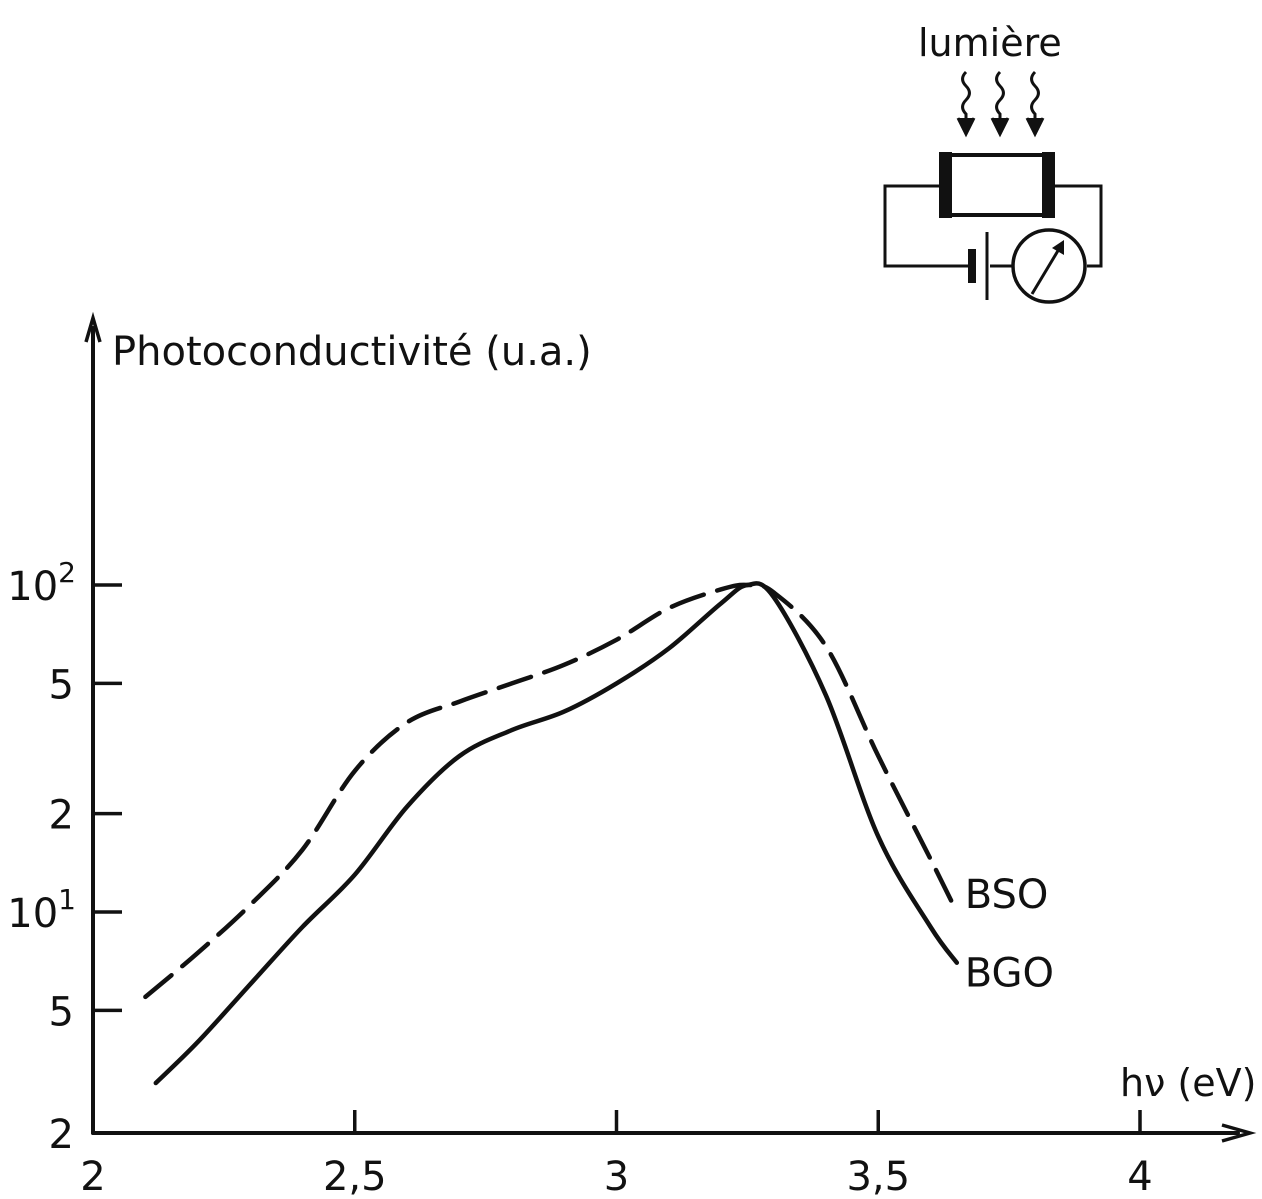  Describe the element at coordinates (1049, 266) in the screenshot. I see `ammeter-icon` at that location.